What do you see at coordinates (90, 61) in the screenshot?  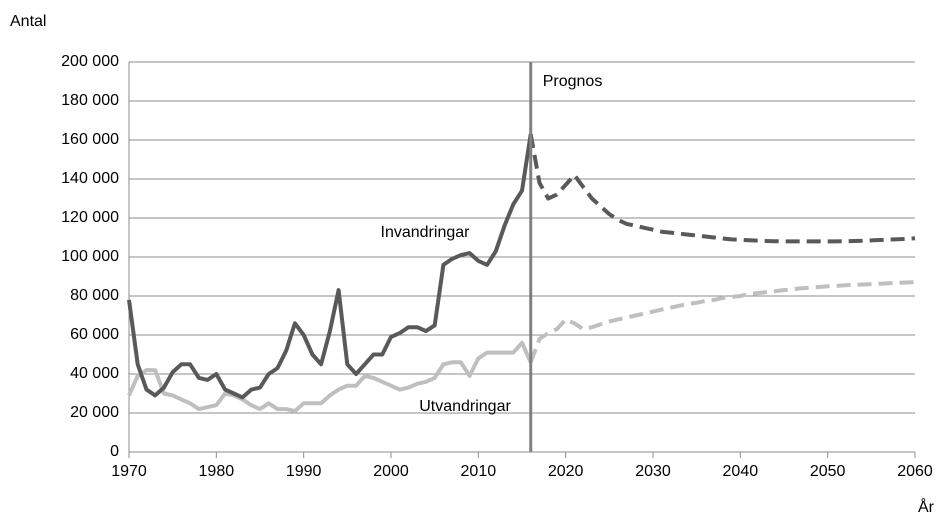 I see `y-tick-label: 200 000` at bounding box center [90, 61].